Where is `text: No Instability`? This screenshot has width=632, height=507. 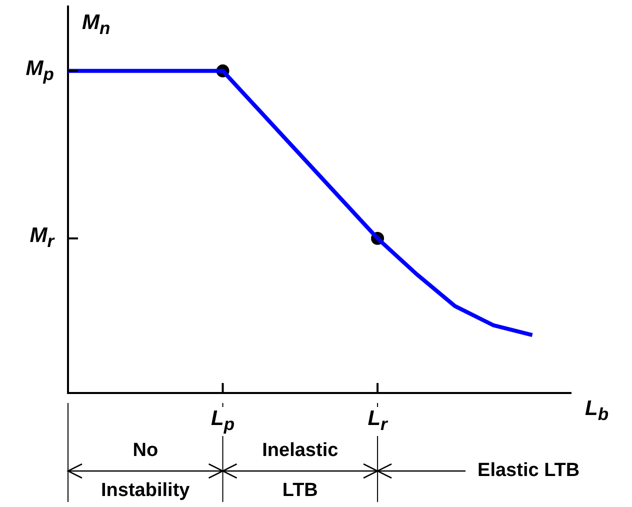
text: No Instability is located at coordinates (145, 471).